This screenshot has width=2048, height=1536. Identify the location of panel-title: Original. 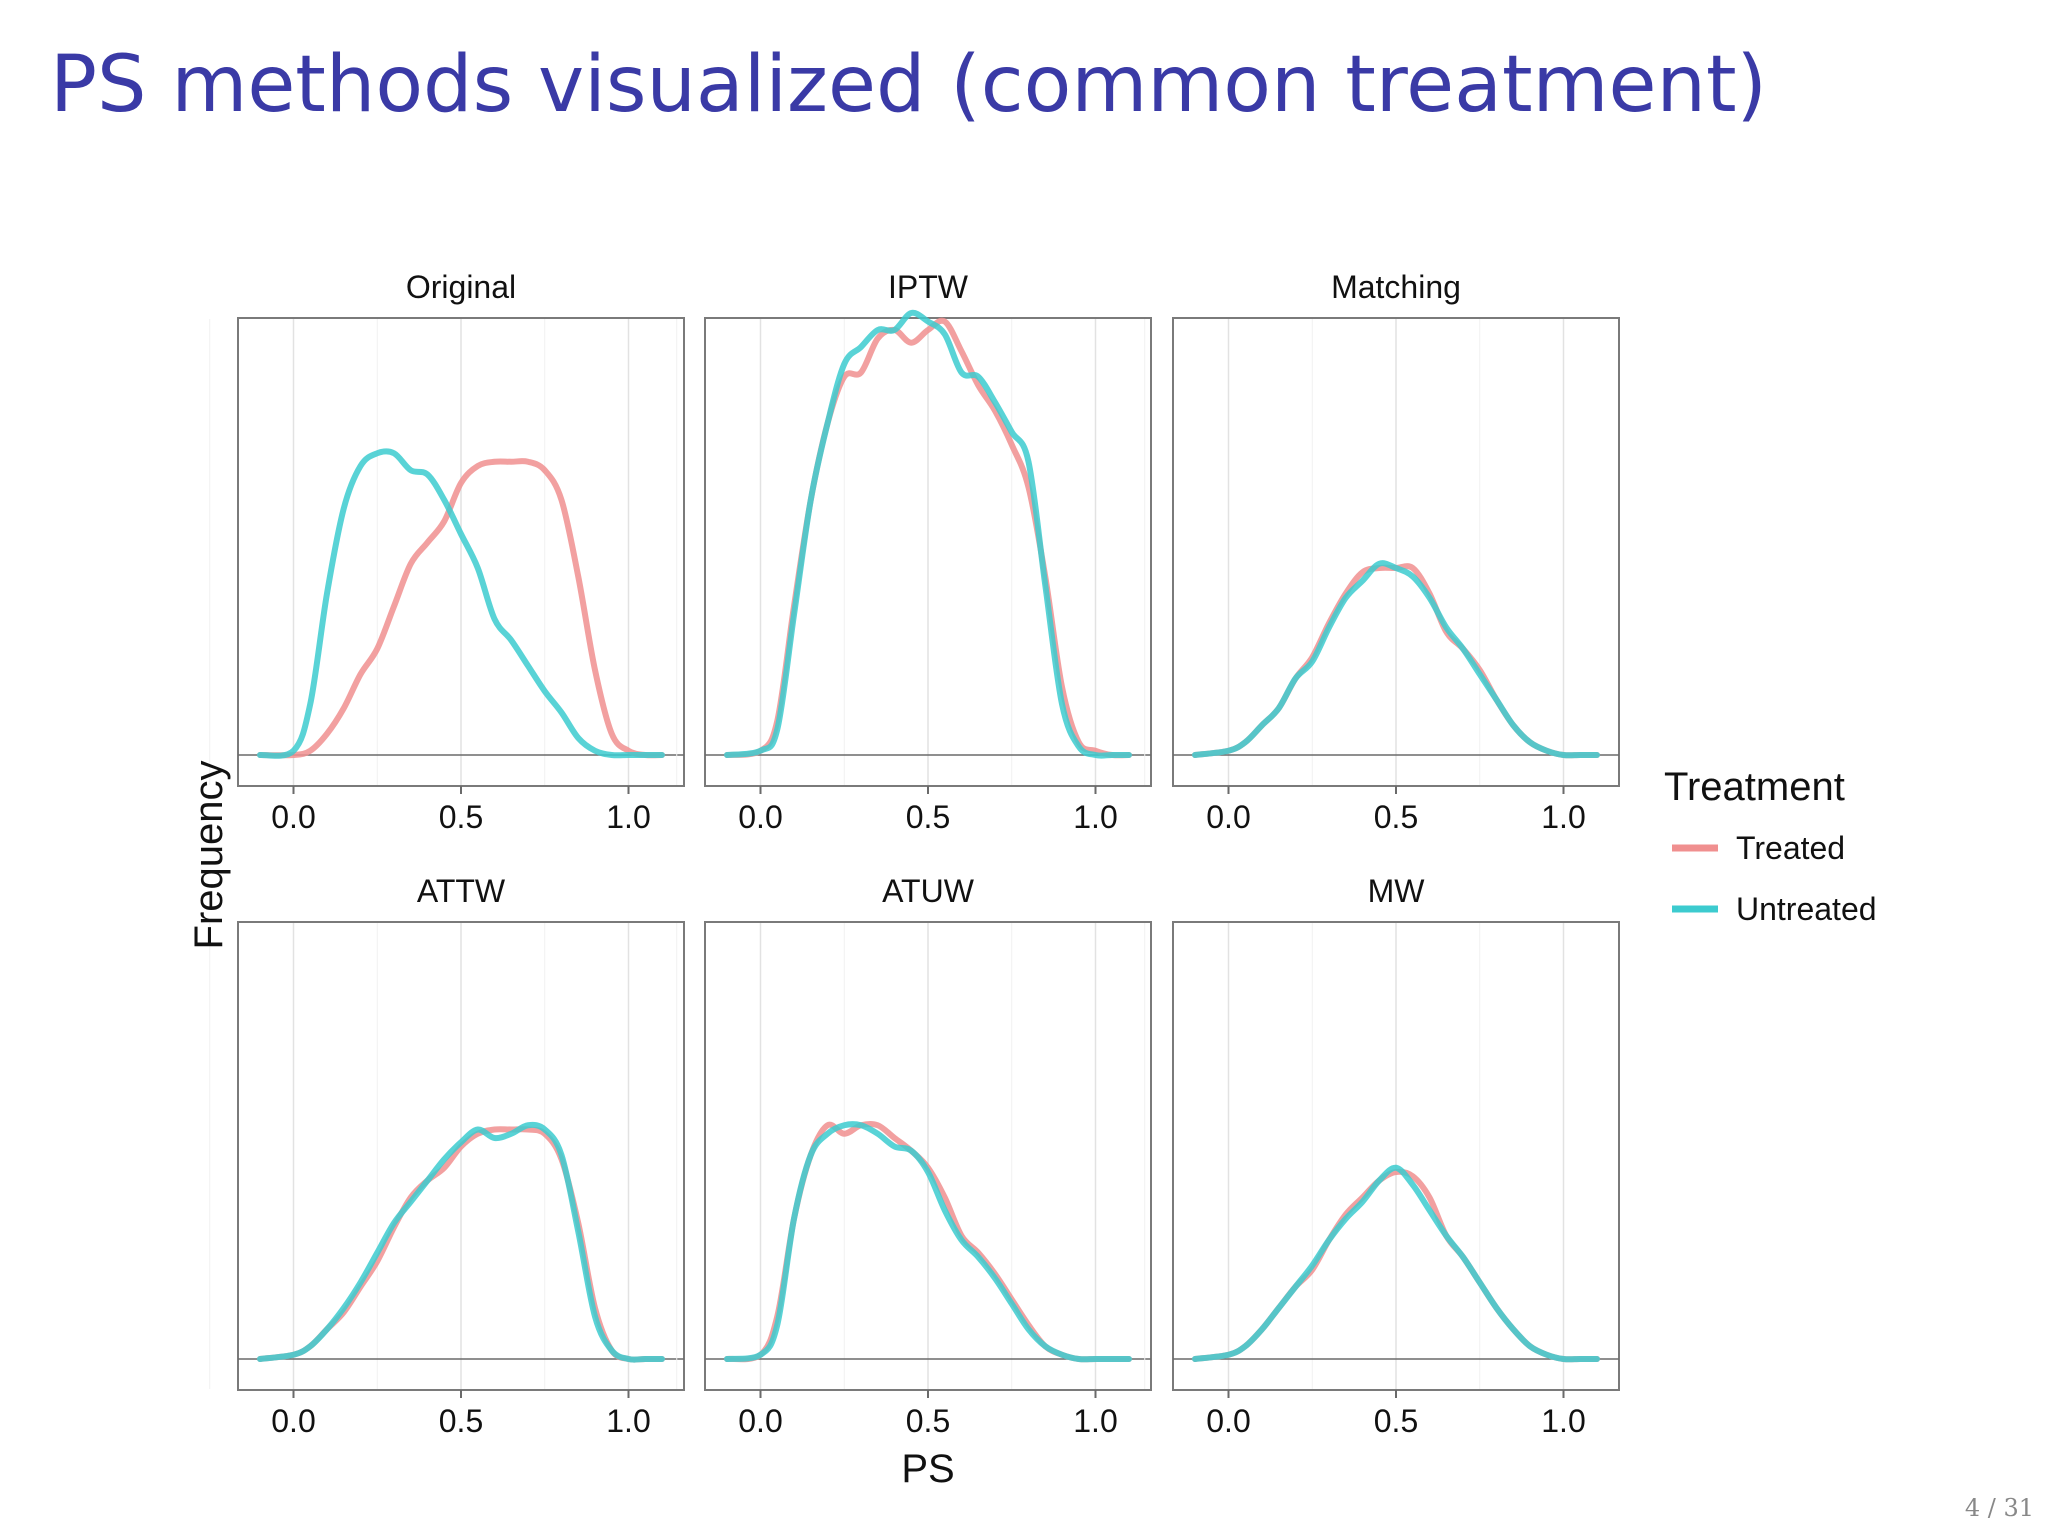
(461, 287).